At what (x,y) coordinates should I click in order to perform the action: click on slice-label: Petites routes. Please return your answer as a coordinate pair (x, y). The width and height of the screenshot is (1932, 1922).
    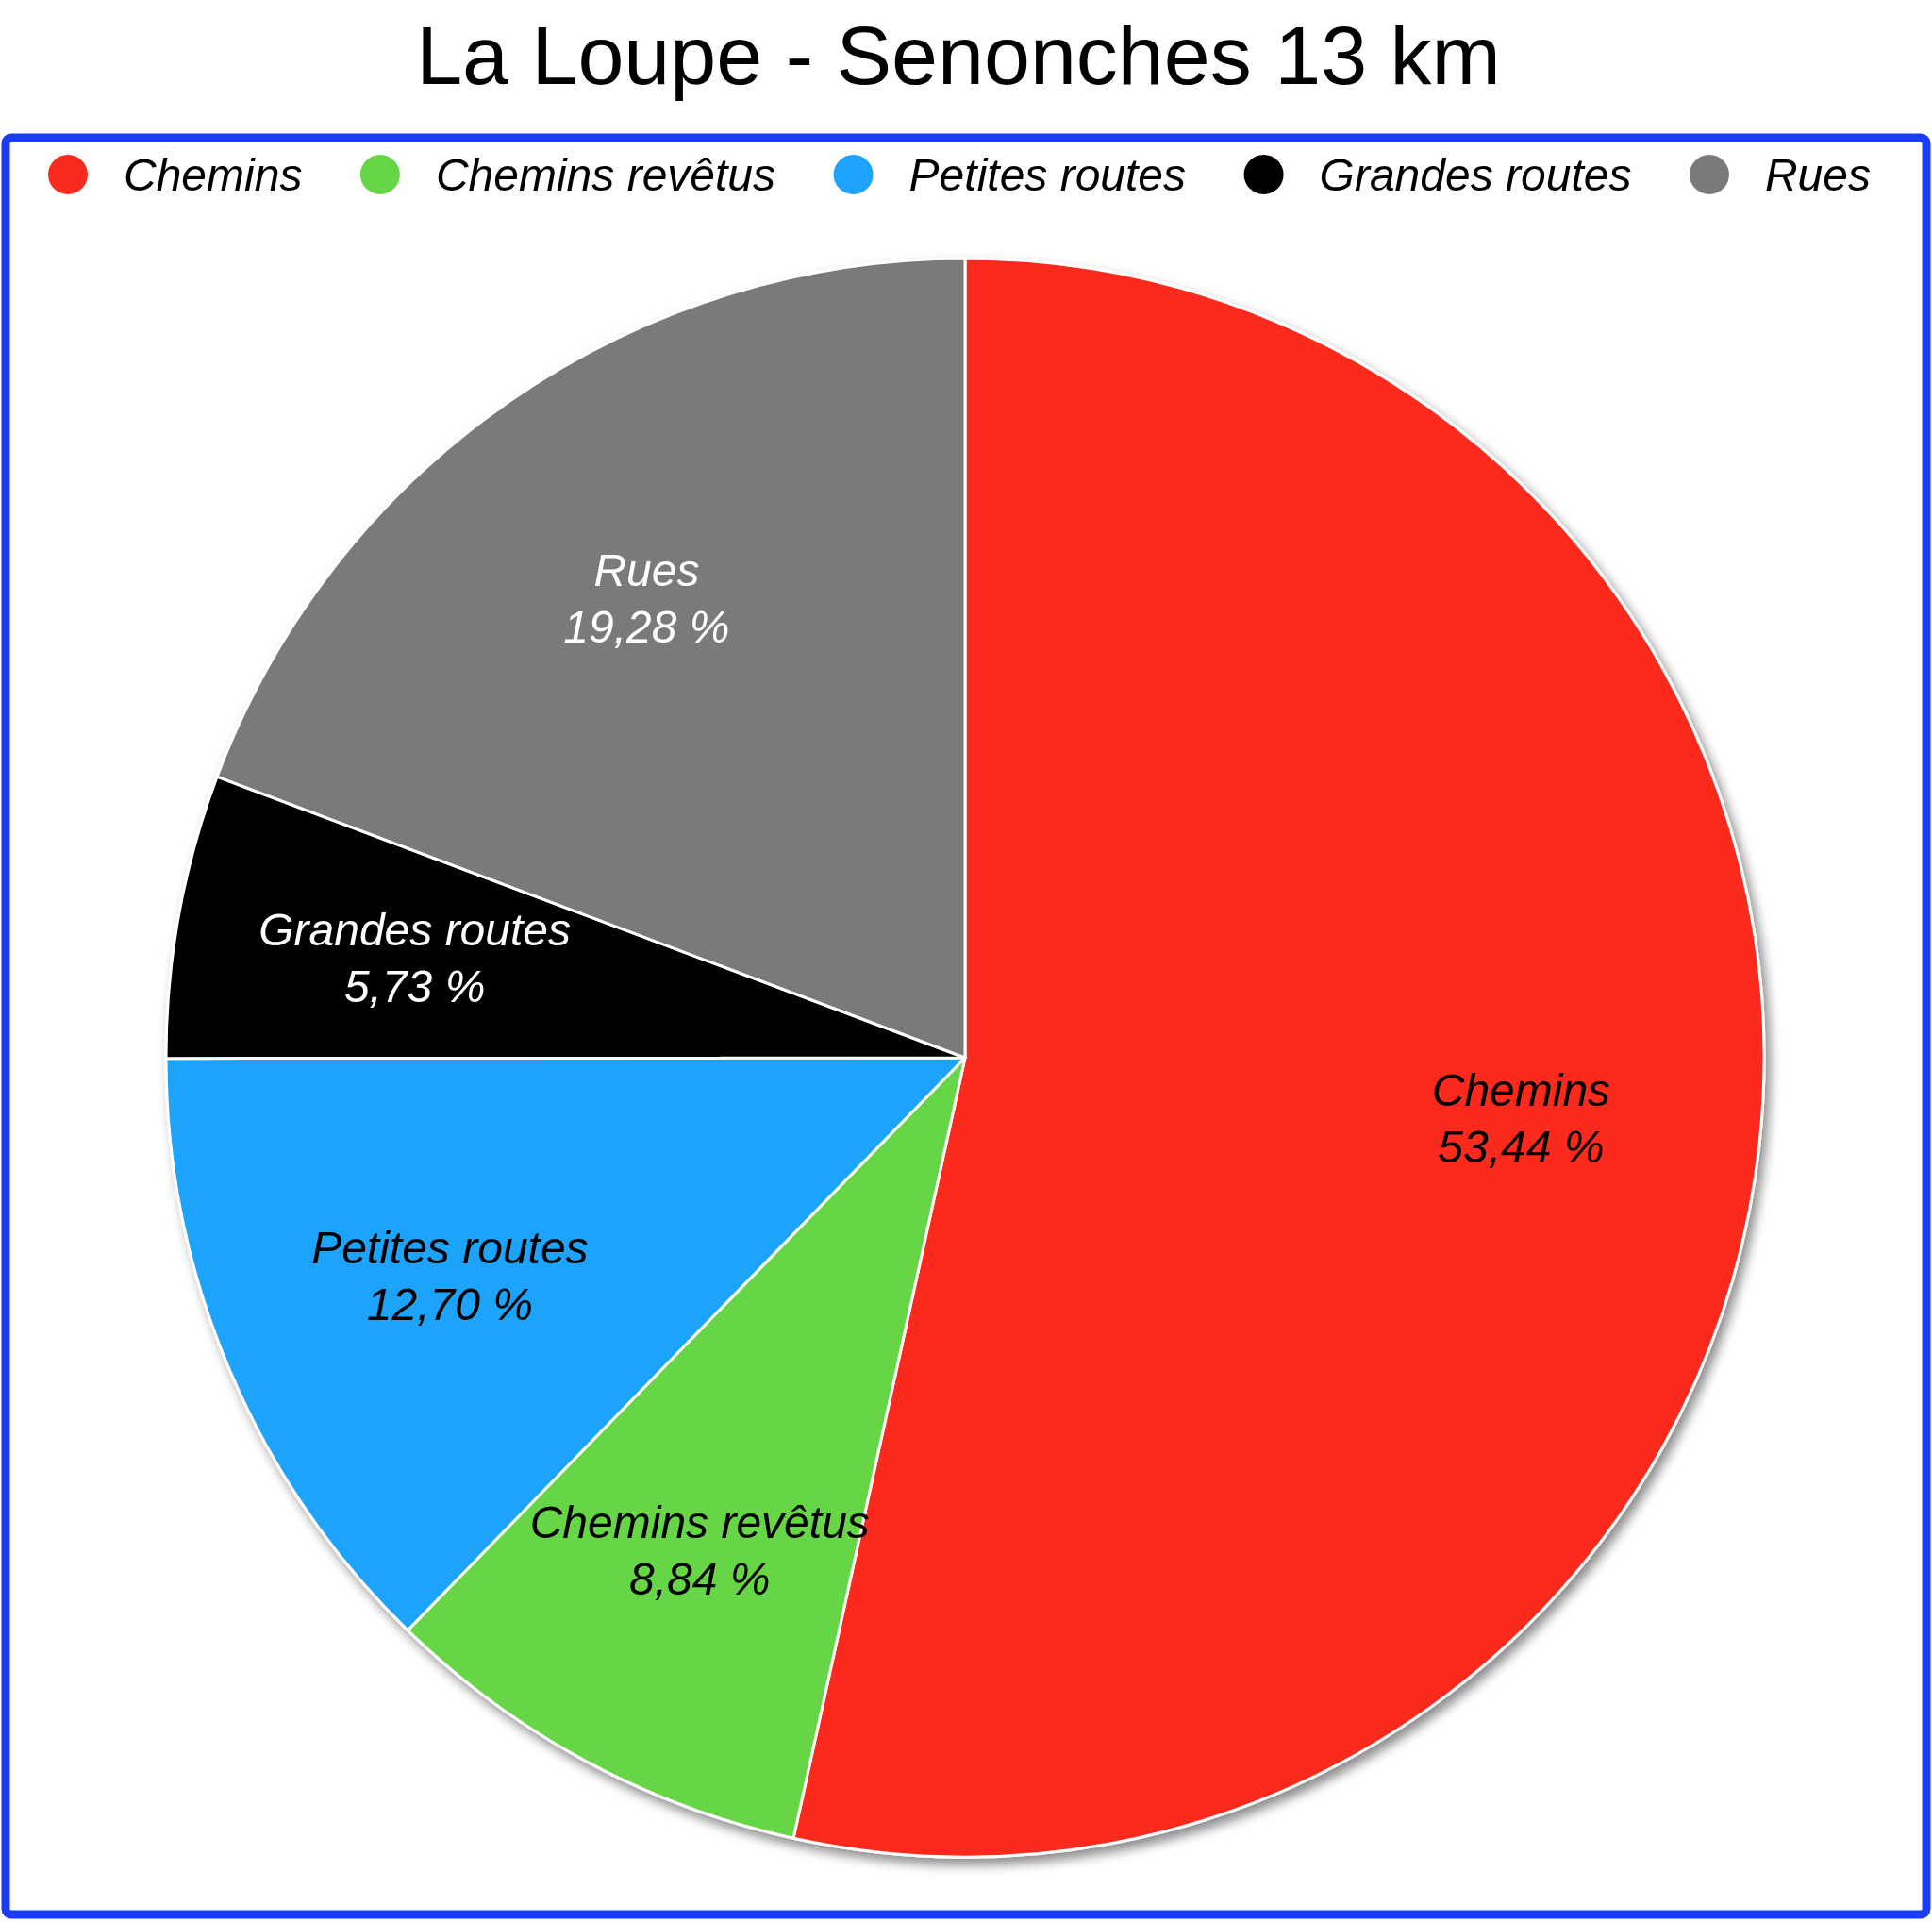
    Looking at the image, I should click on (450, 1247).